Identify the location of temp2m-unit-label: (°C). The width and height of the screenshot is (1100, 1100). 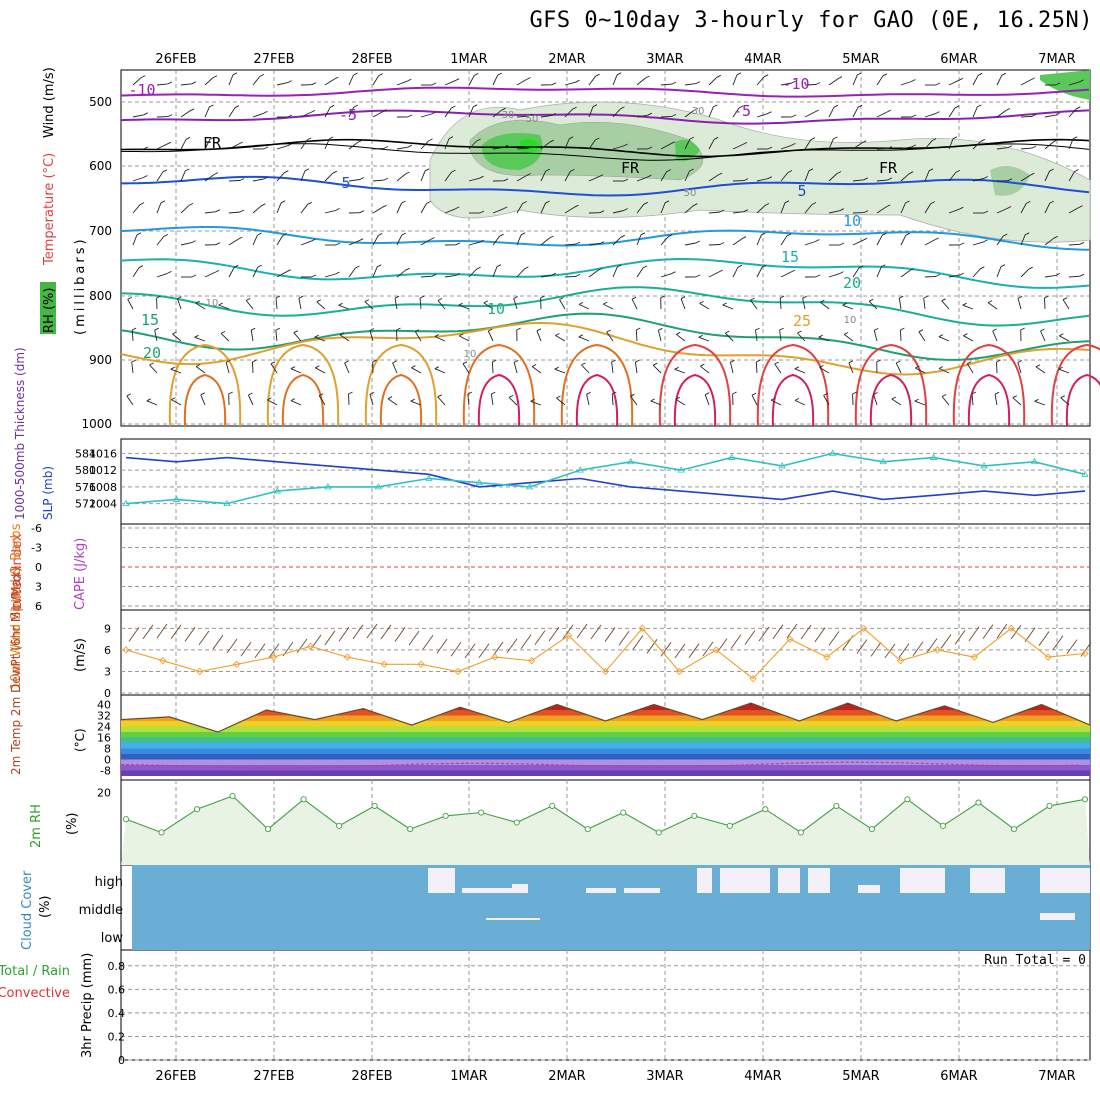
(80, 740).